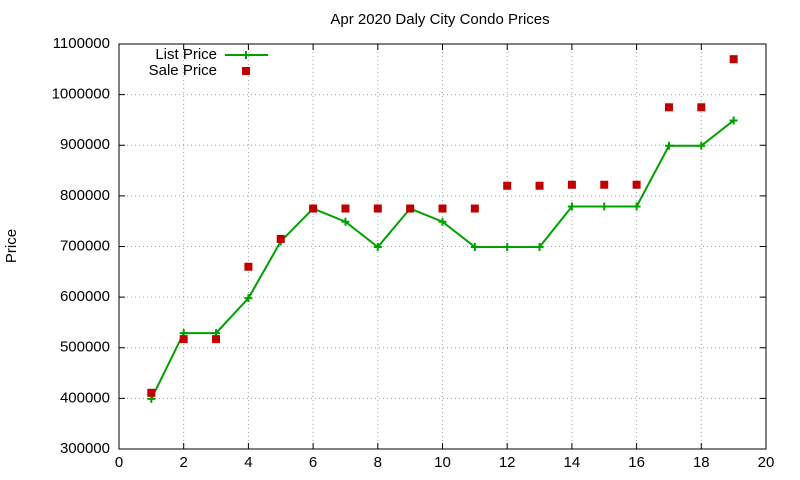  Describe the element at coordinates (636, 462) in the screenshot. I see `x-tick-label: 16` at that location.